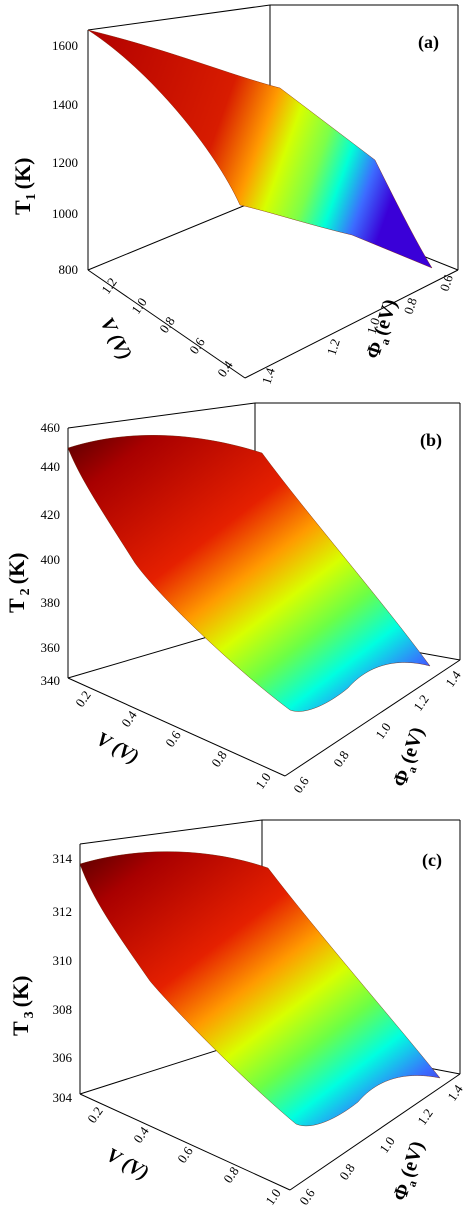  Describe the element at coordinates (22, 1006) in the screenshot. I see `z-axis-label-c: T3(K)` at that location.